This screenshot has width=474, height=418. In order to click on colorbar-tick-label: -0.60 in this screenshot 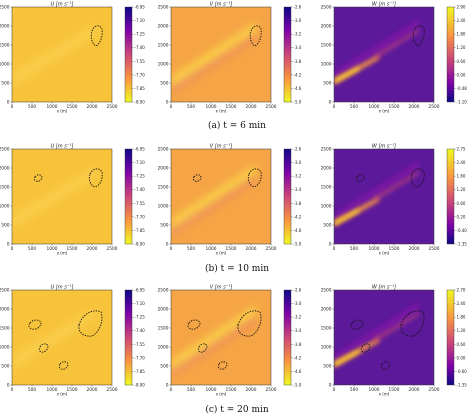, I will do `click(462, 371)`.